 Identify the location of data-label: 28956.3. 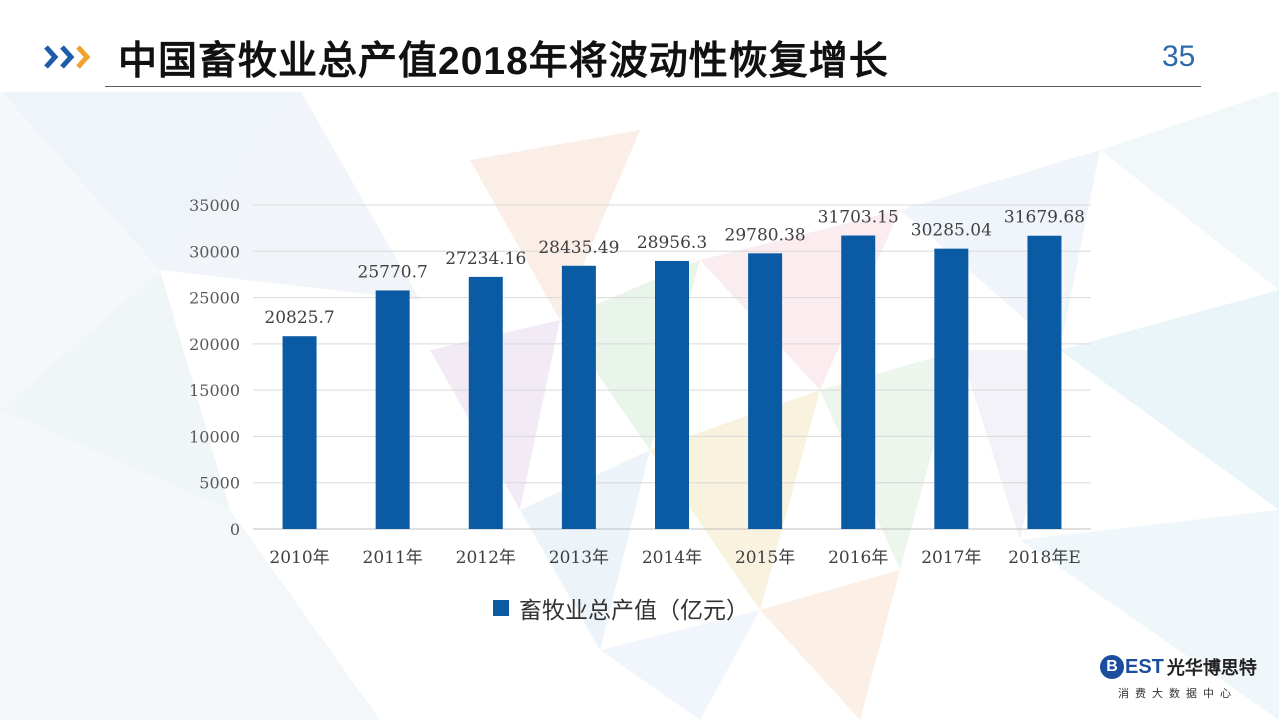
(672, 243).